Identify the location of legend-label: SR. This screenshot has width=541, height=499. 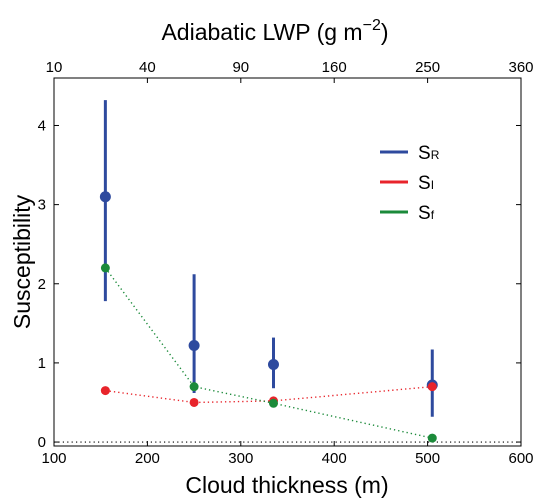
(429, 153).